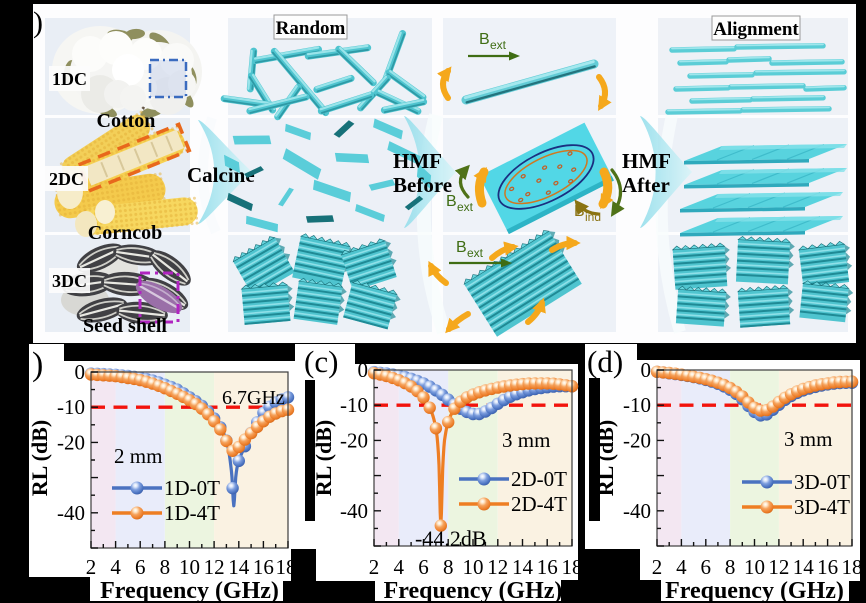  Describe the element at coordinates (192, 513) in the screenshot. I see `svg-text: 1D-4T` at that location.